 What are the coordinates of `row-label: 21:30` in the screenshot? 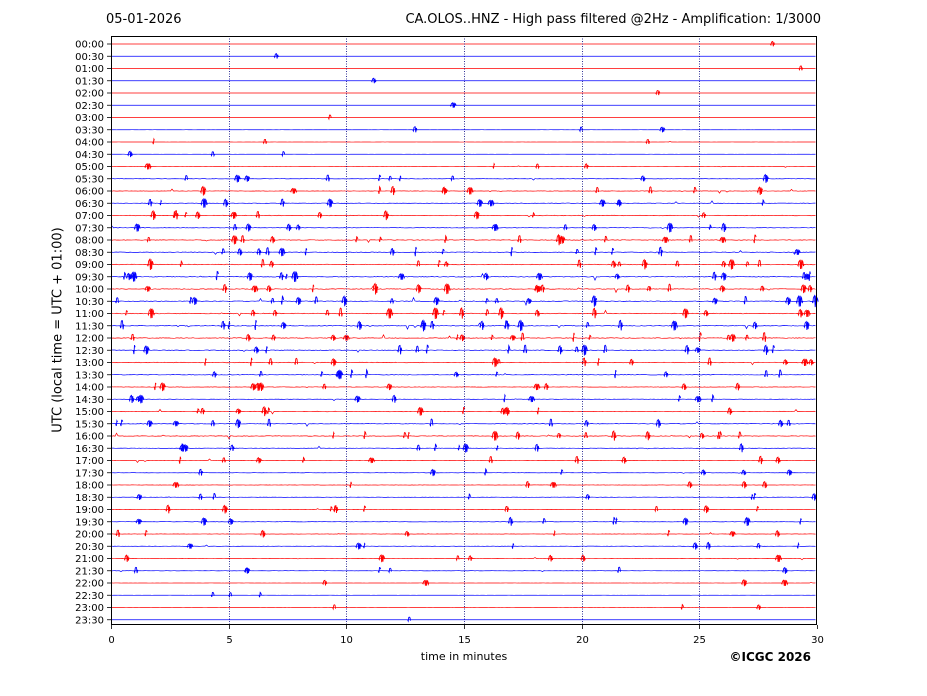 It's located at (89, 571).